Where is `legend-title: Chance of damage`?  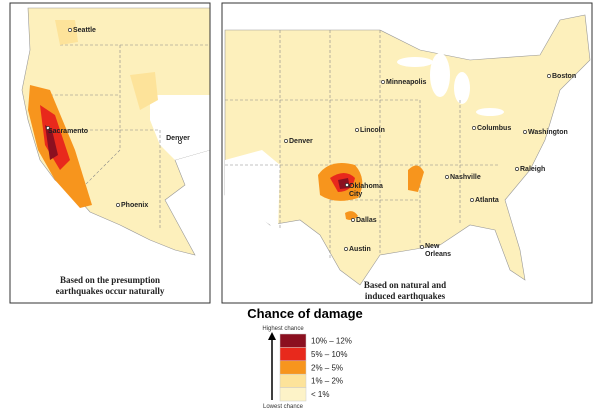
legend-title: Chance of damage is located at coordinates (305, 313).